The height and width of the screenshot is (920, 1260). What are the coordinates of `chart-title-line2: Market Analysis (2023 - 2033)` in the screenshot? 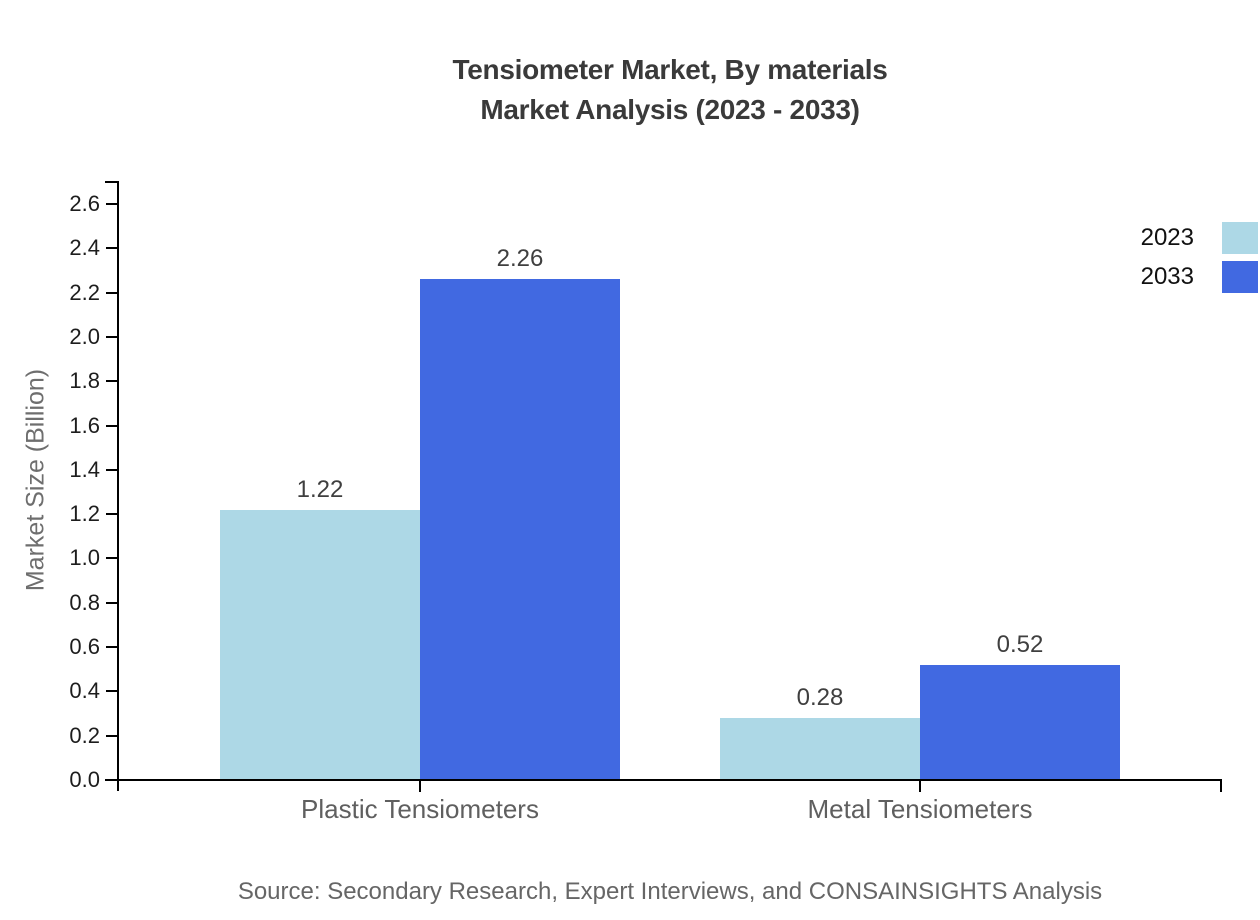 It's located at (670, 109).